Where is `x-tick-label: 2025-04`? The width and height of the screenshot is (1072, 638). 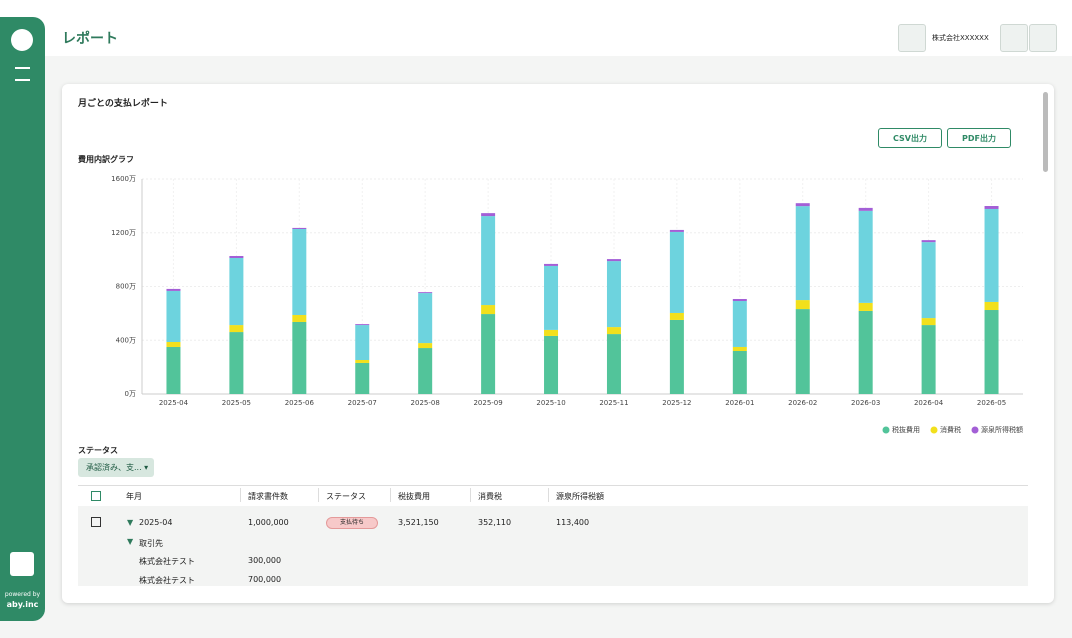 x-tick-label: 2025-04 is located at coordinates (174, 403).